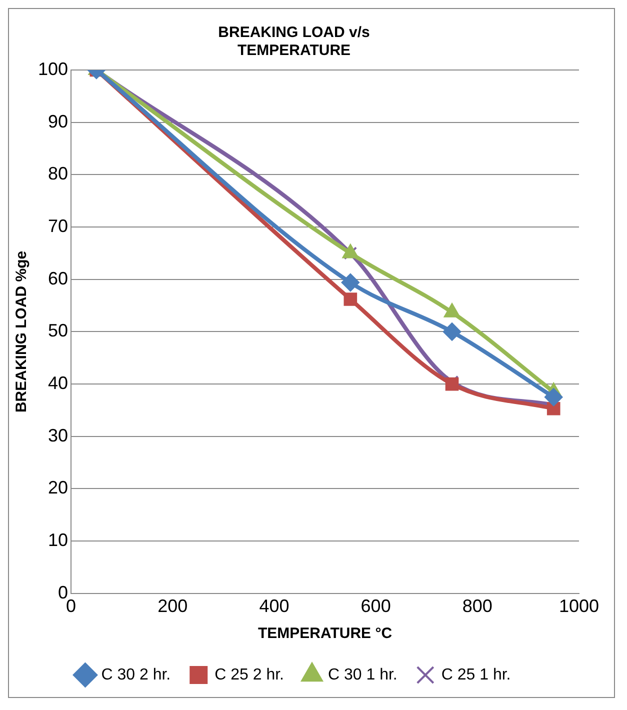 Image resolution: width=627 pixels, height=710 pixels. I want to click on x-tick-label: 400, so click(274, 606).